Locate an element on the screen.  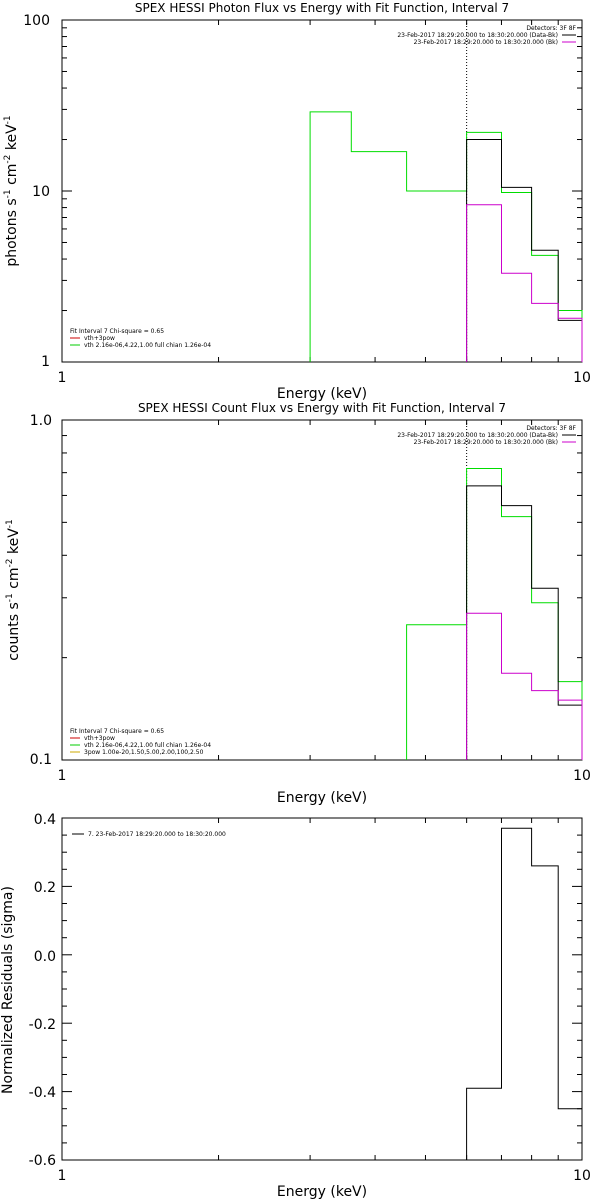
photon-flux-x-label: Energy (keV) is located at coordinates (322, 394).